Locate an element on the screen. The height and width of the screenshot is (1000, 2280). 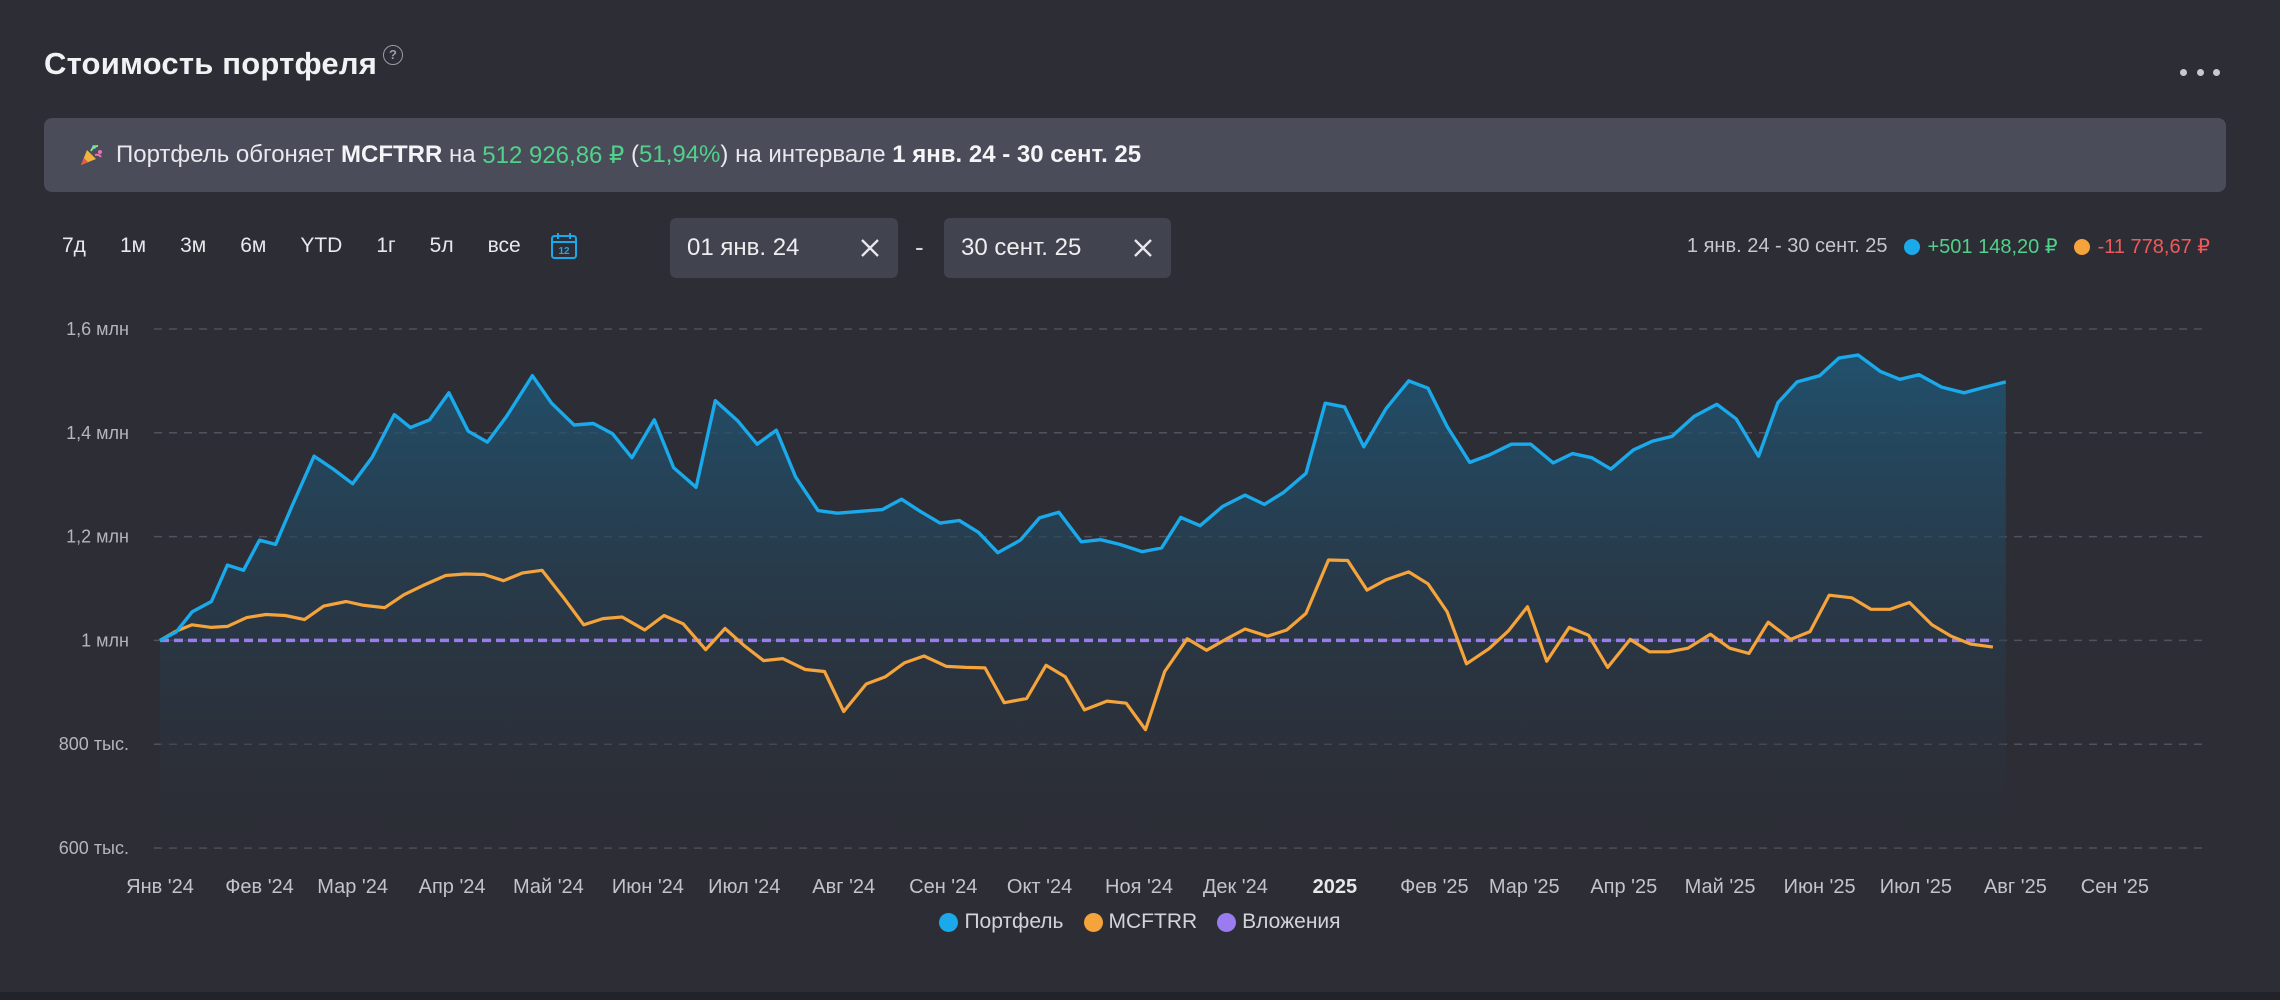
mcftrr-line is located at coordinates (1076, 645).